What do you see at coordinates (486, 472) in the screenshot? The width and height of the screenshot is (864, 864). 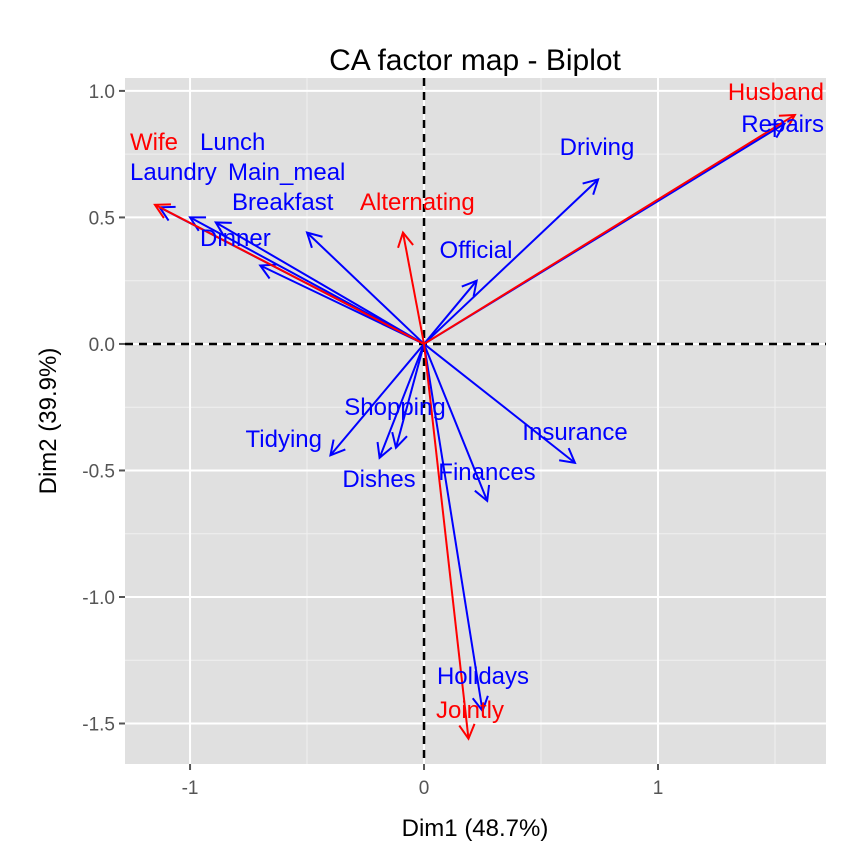 I see `point-label: Finances` at bounding box center [486, 472].